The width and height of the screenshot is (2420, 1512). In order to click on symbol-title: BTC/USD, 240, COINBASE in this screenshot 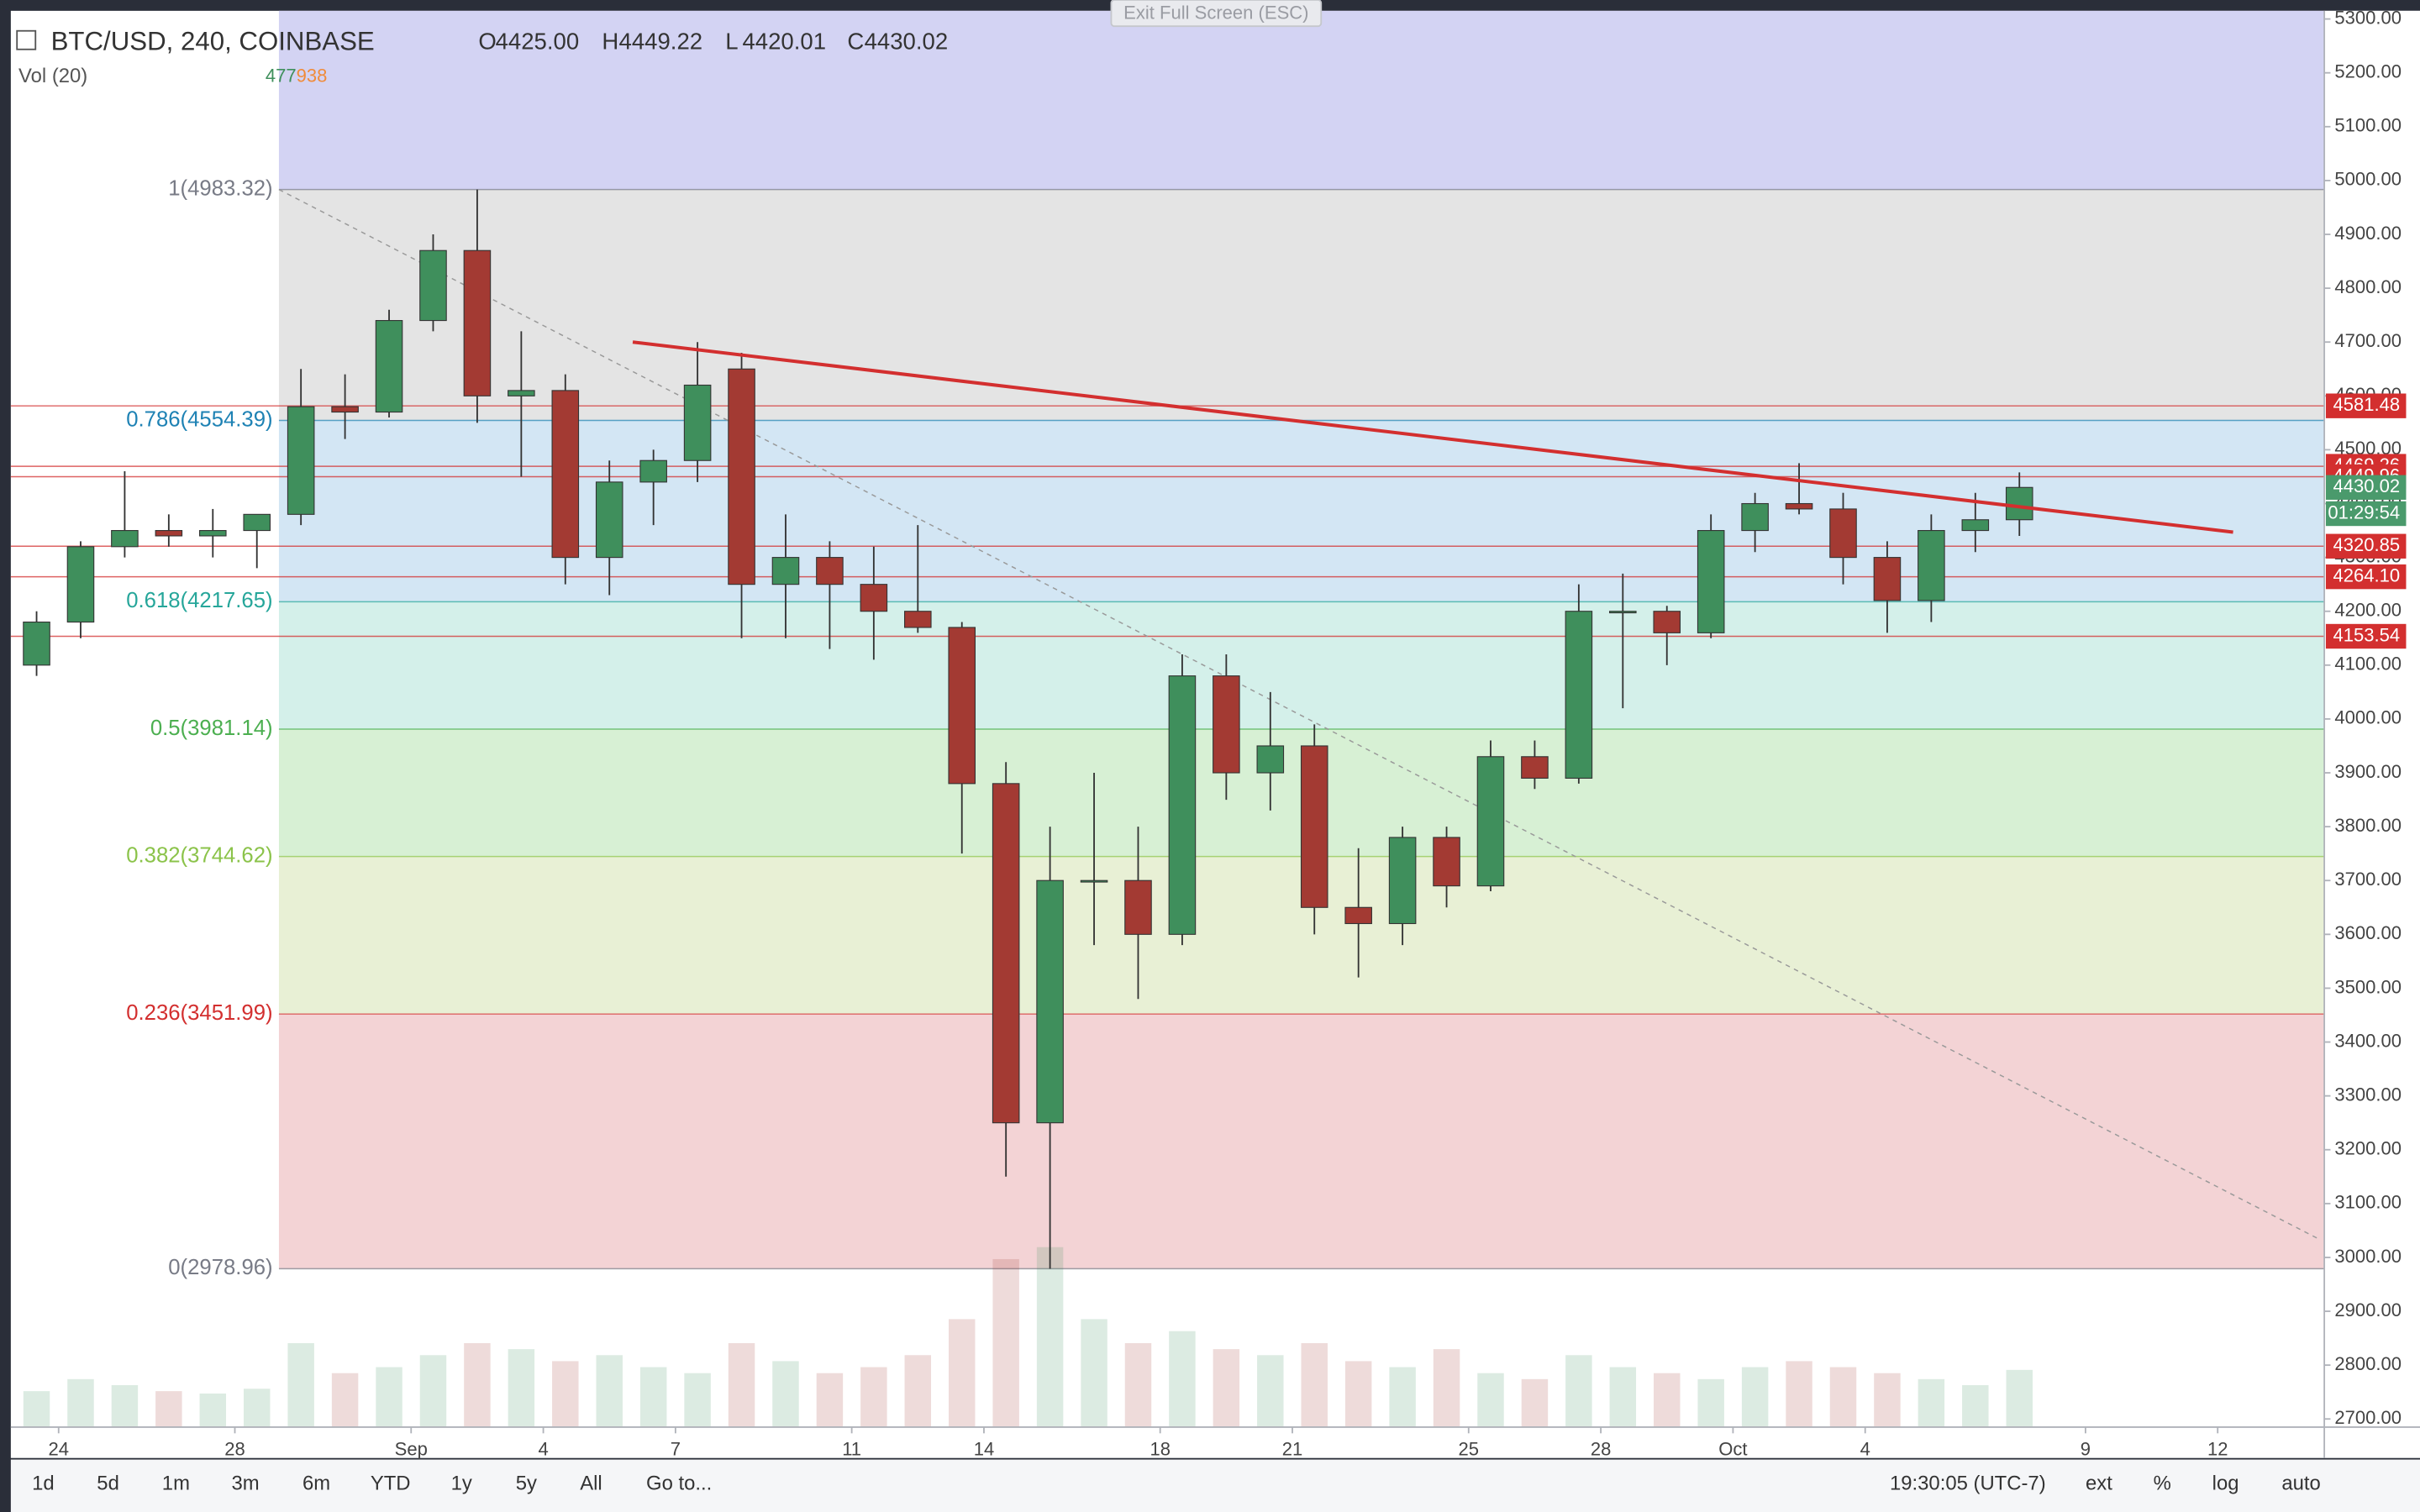, I will do `click(213, 41)`.